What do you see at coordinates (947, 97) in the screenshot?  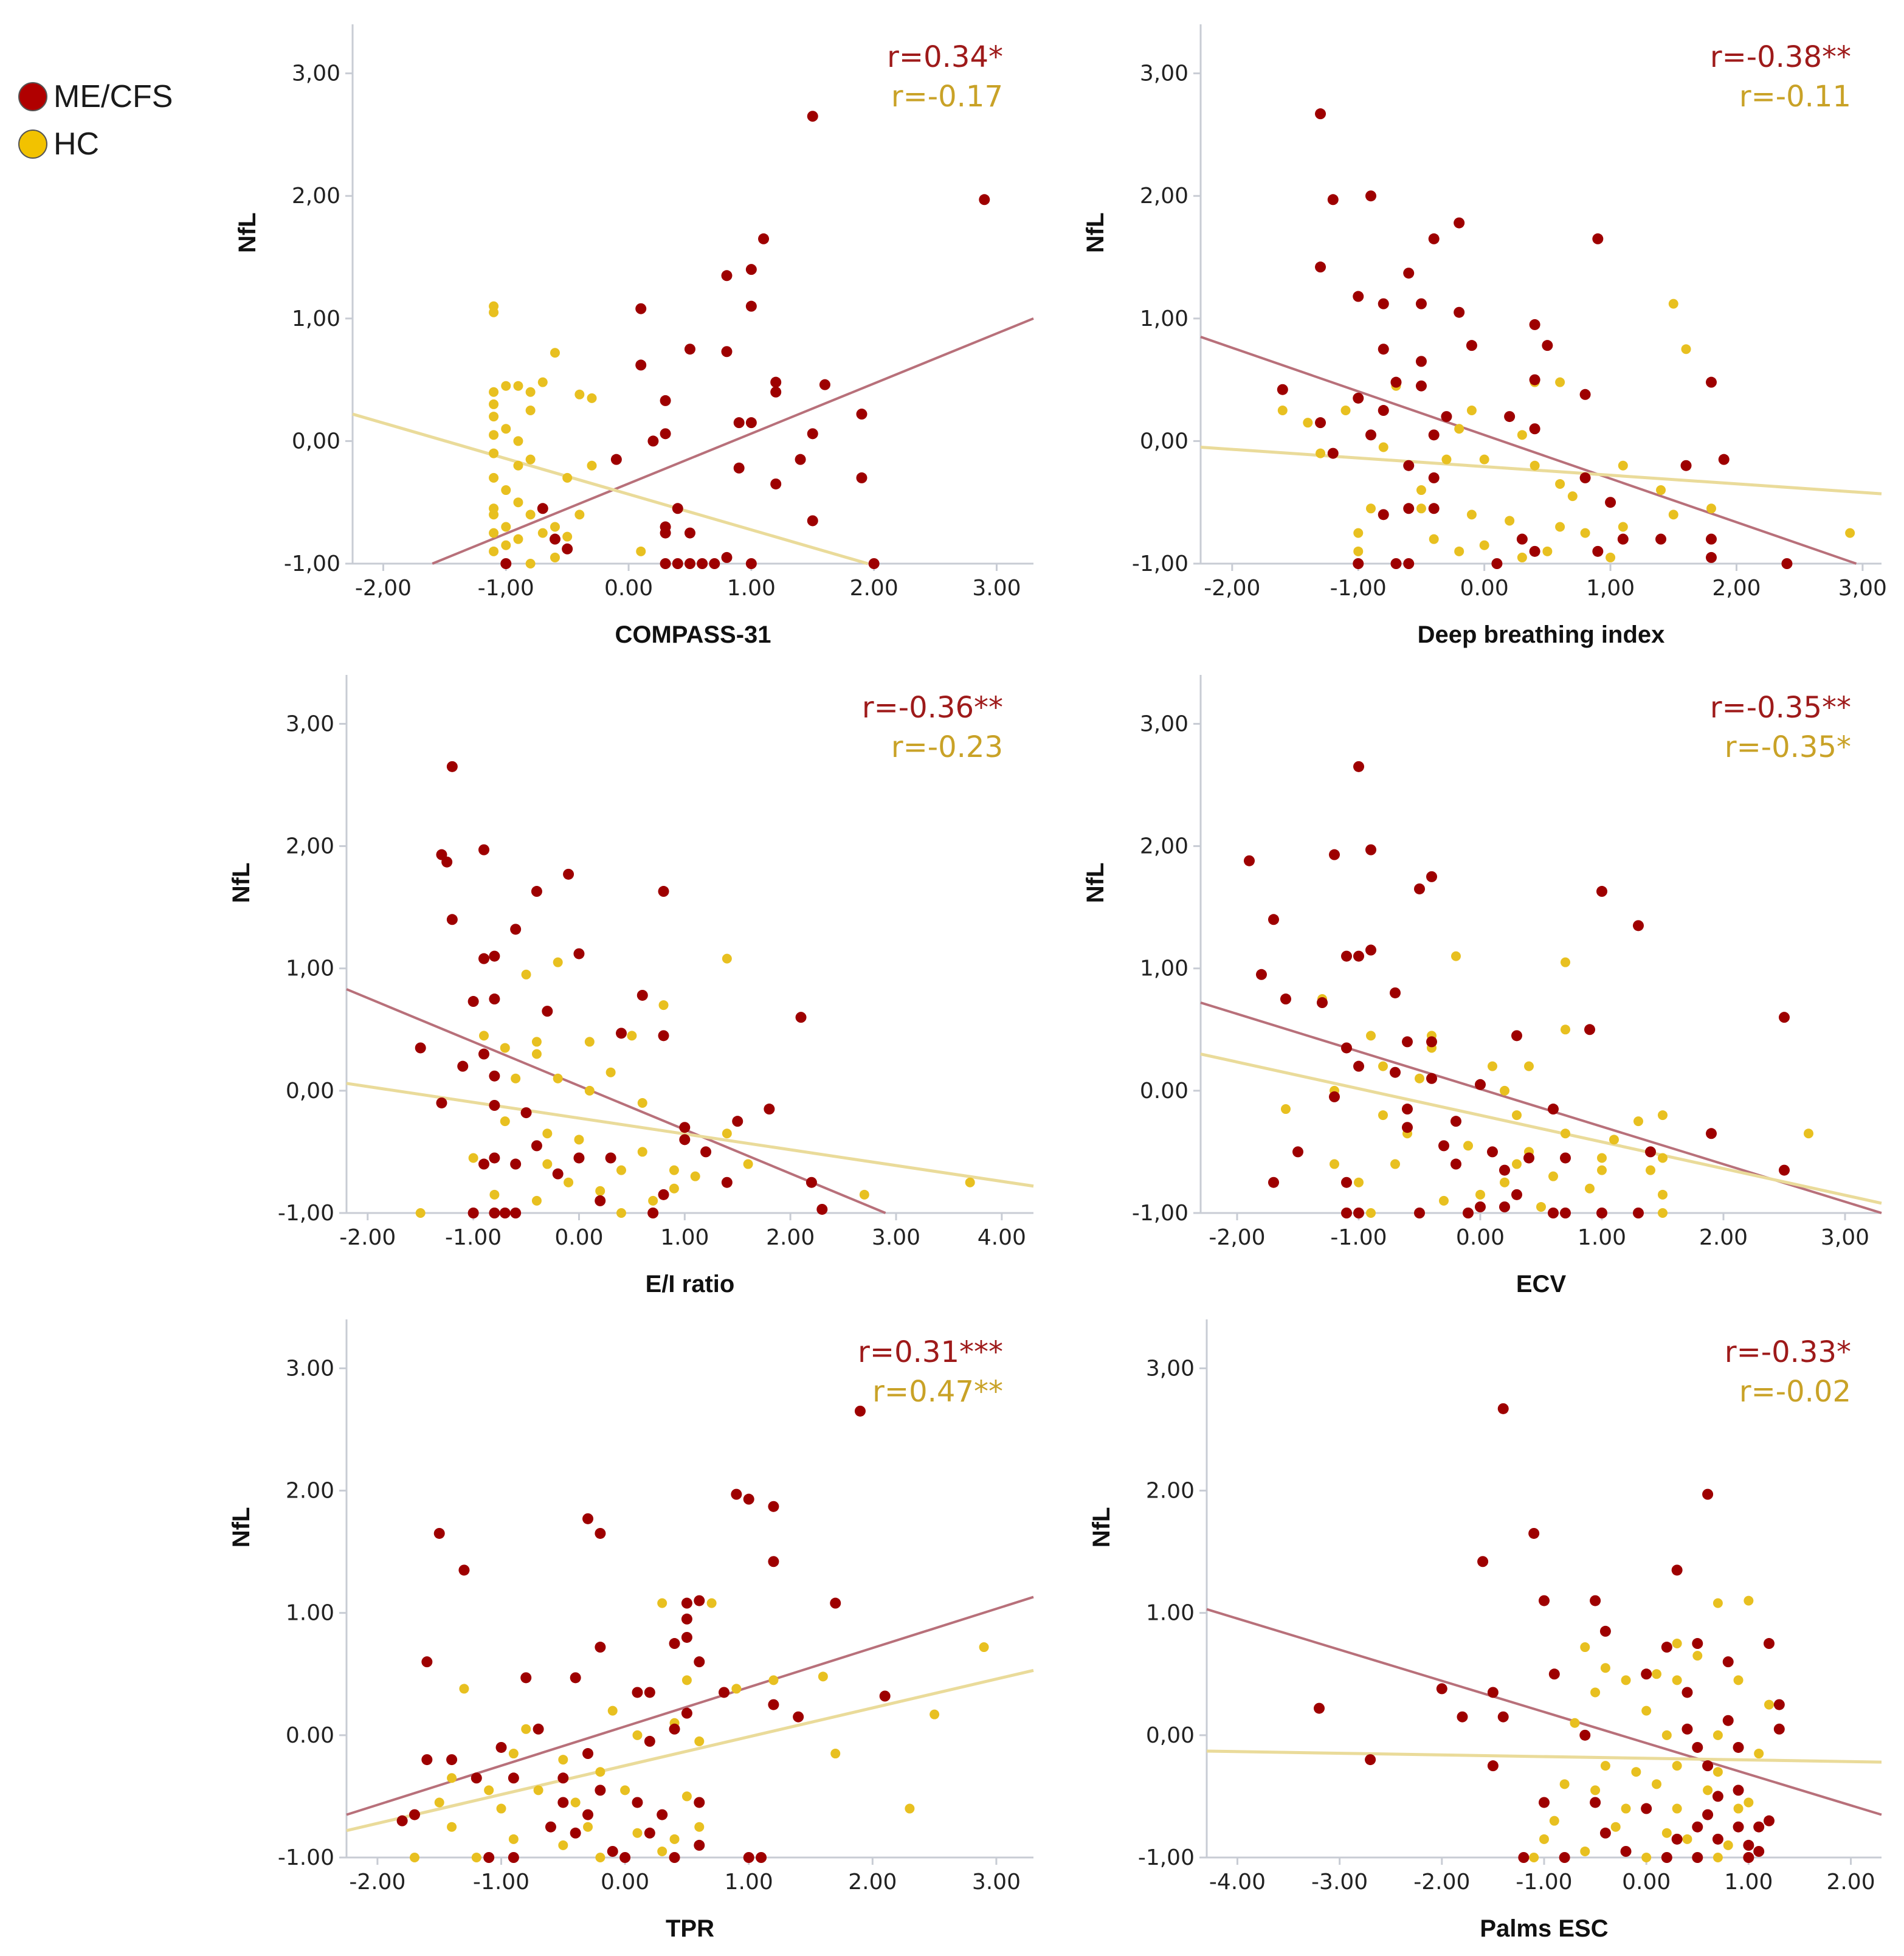 I see `correlation-hc: r=-0.17` at bounding box center [947, 97].